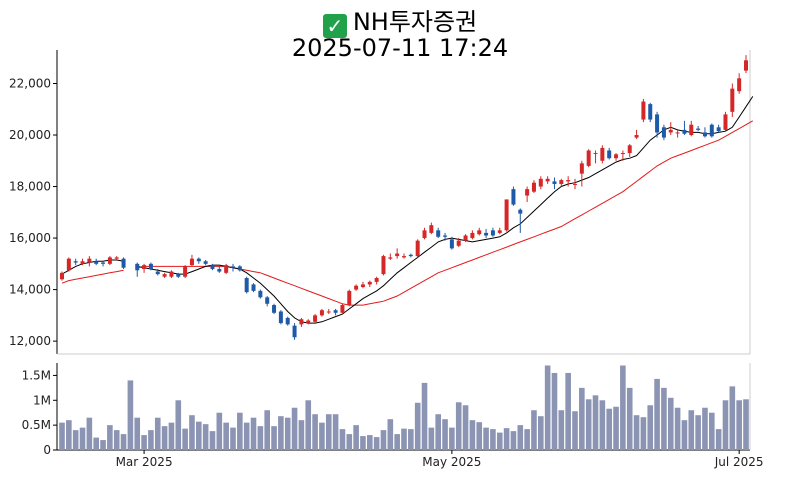 This screenshot has width=800, height=500. What do you see at coordinates (30, 83) in the screenshot?
I see `price-tick-label: 22,000` at bounding box center [30, 83].